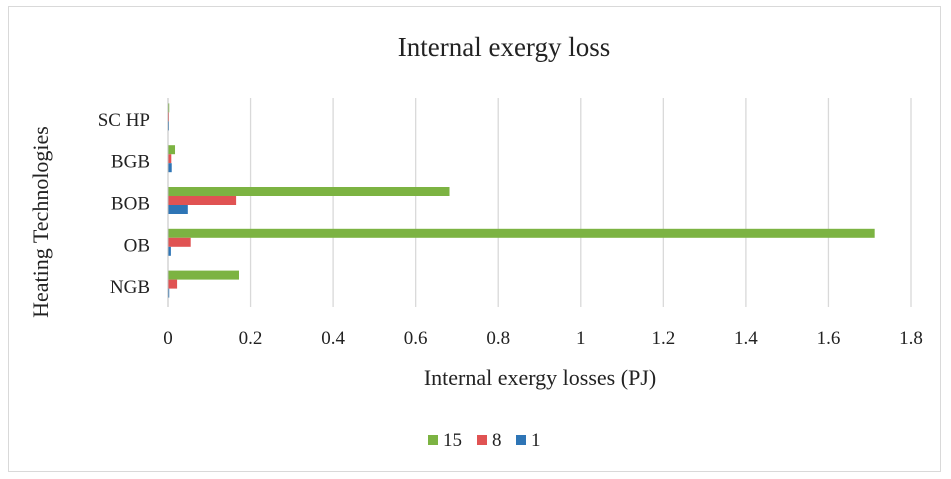 The width and height of the screenshot is (951, 479). I want to click on x-tick-label: 1, so click(581, 338).